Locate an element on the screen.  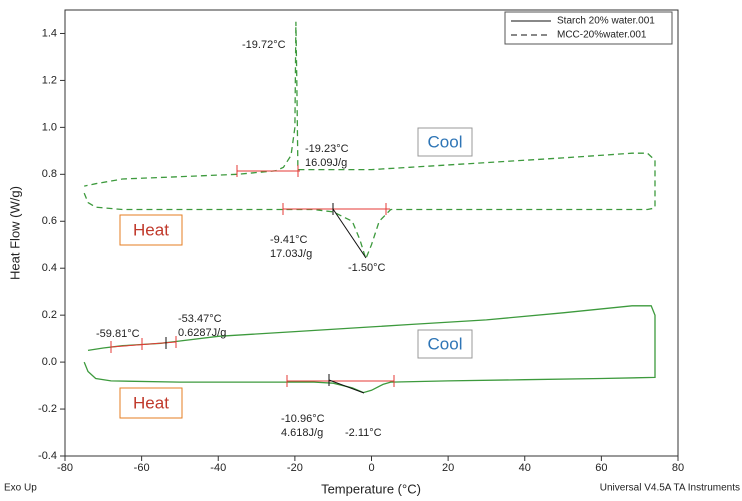
y-tick-label: -0.2 is located at coordinates (47, 409).